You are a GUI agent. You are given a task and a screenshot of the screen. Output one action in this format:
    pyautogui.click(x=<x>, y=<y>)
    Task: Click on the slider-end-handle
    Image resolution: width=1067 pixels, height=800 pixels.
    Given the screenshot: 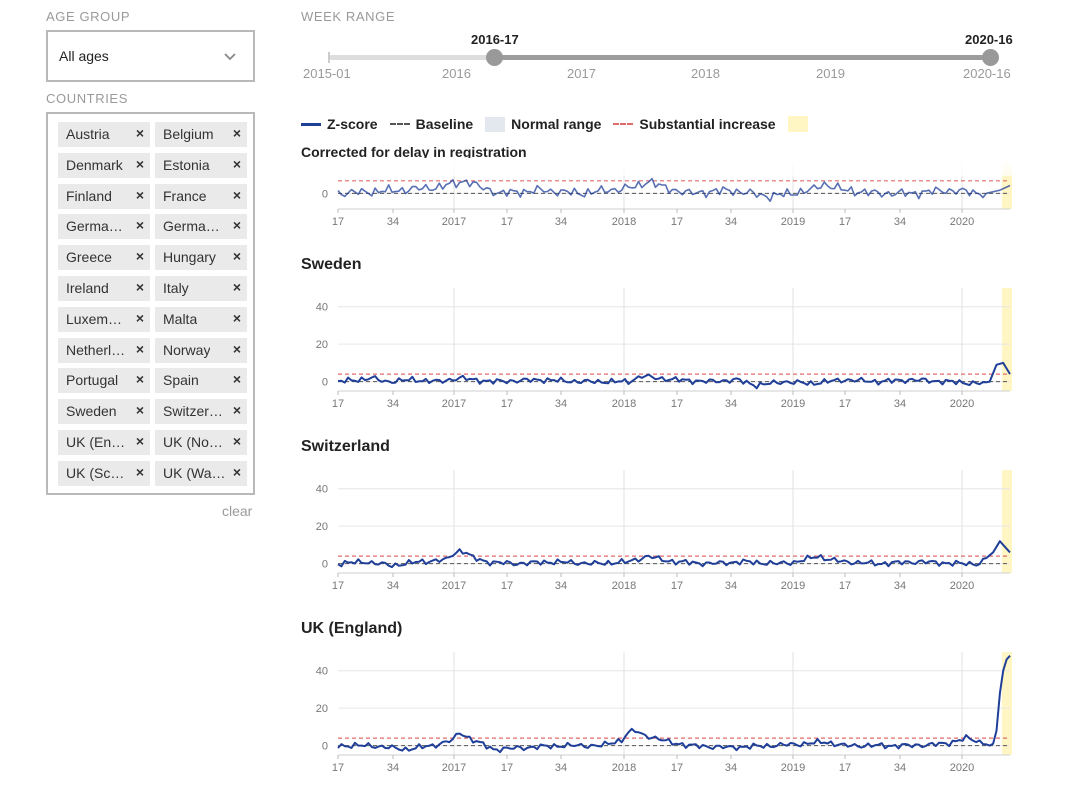 What is the action you would take?
    pyautogui.click(x=990, y=57)
    